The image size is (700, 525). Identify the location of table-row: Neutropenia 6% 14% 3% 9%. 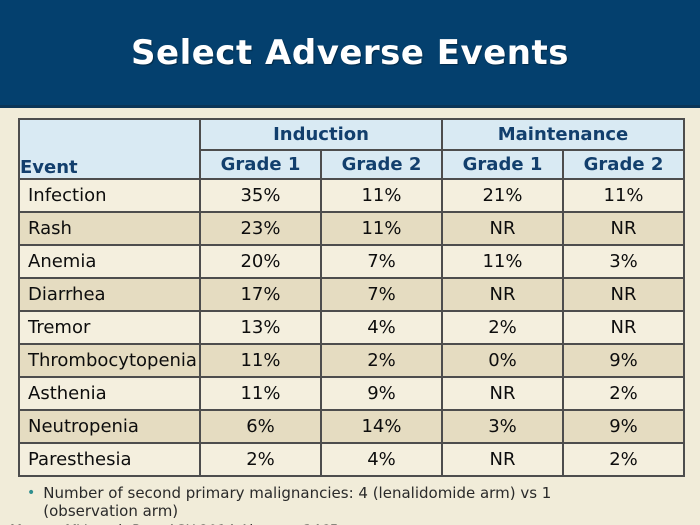
(352, 426).